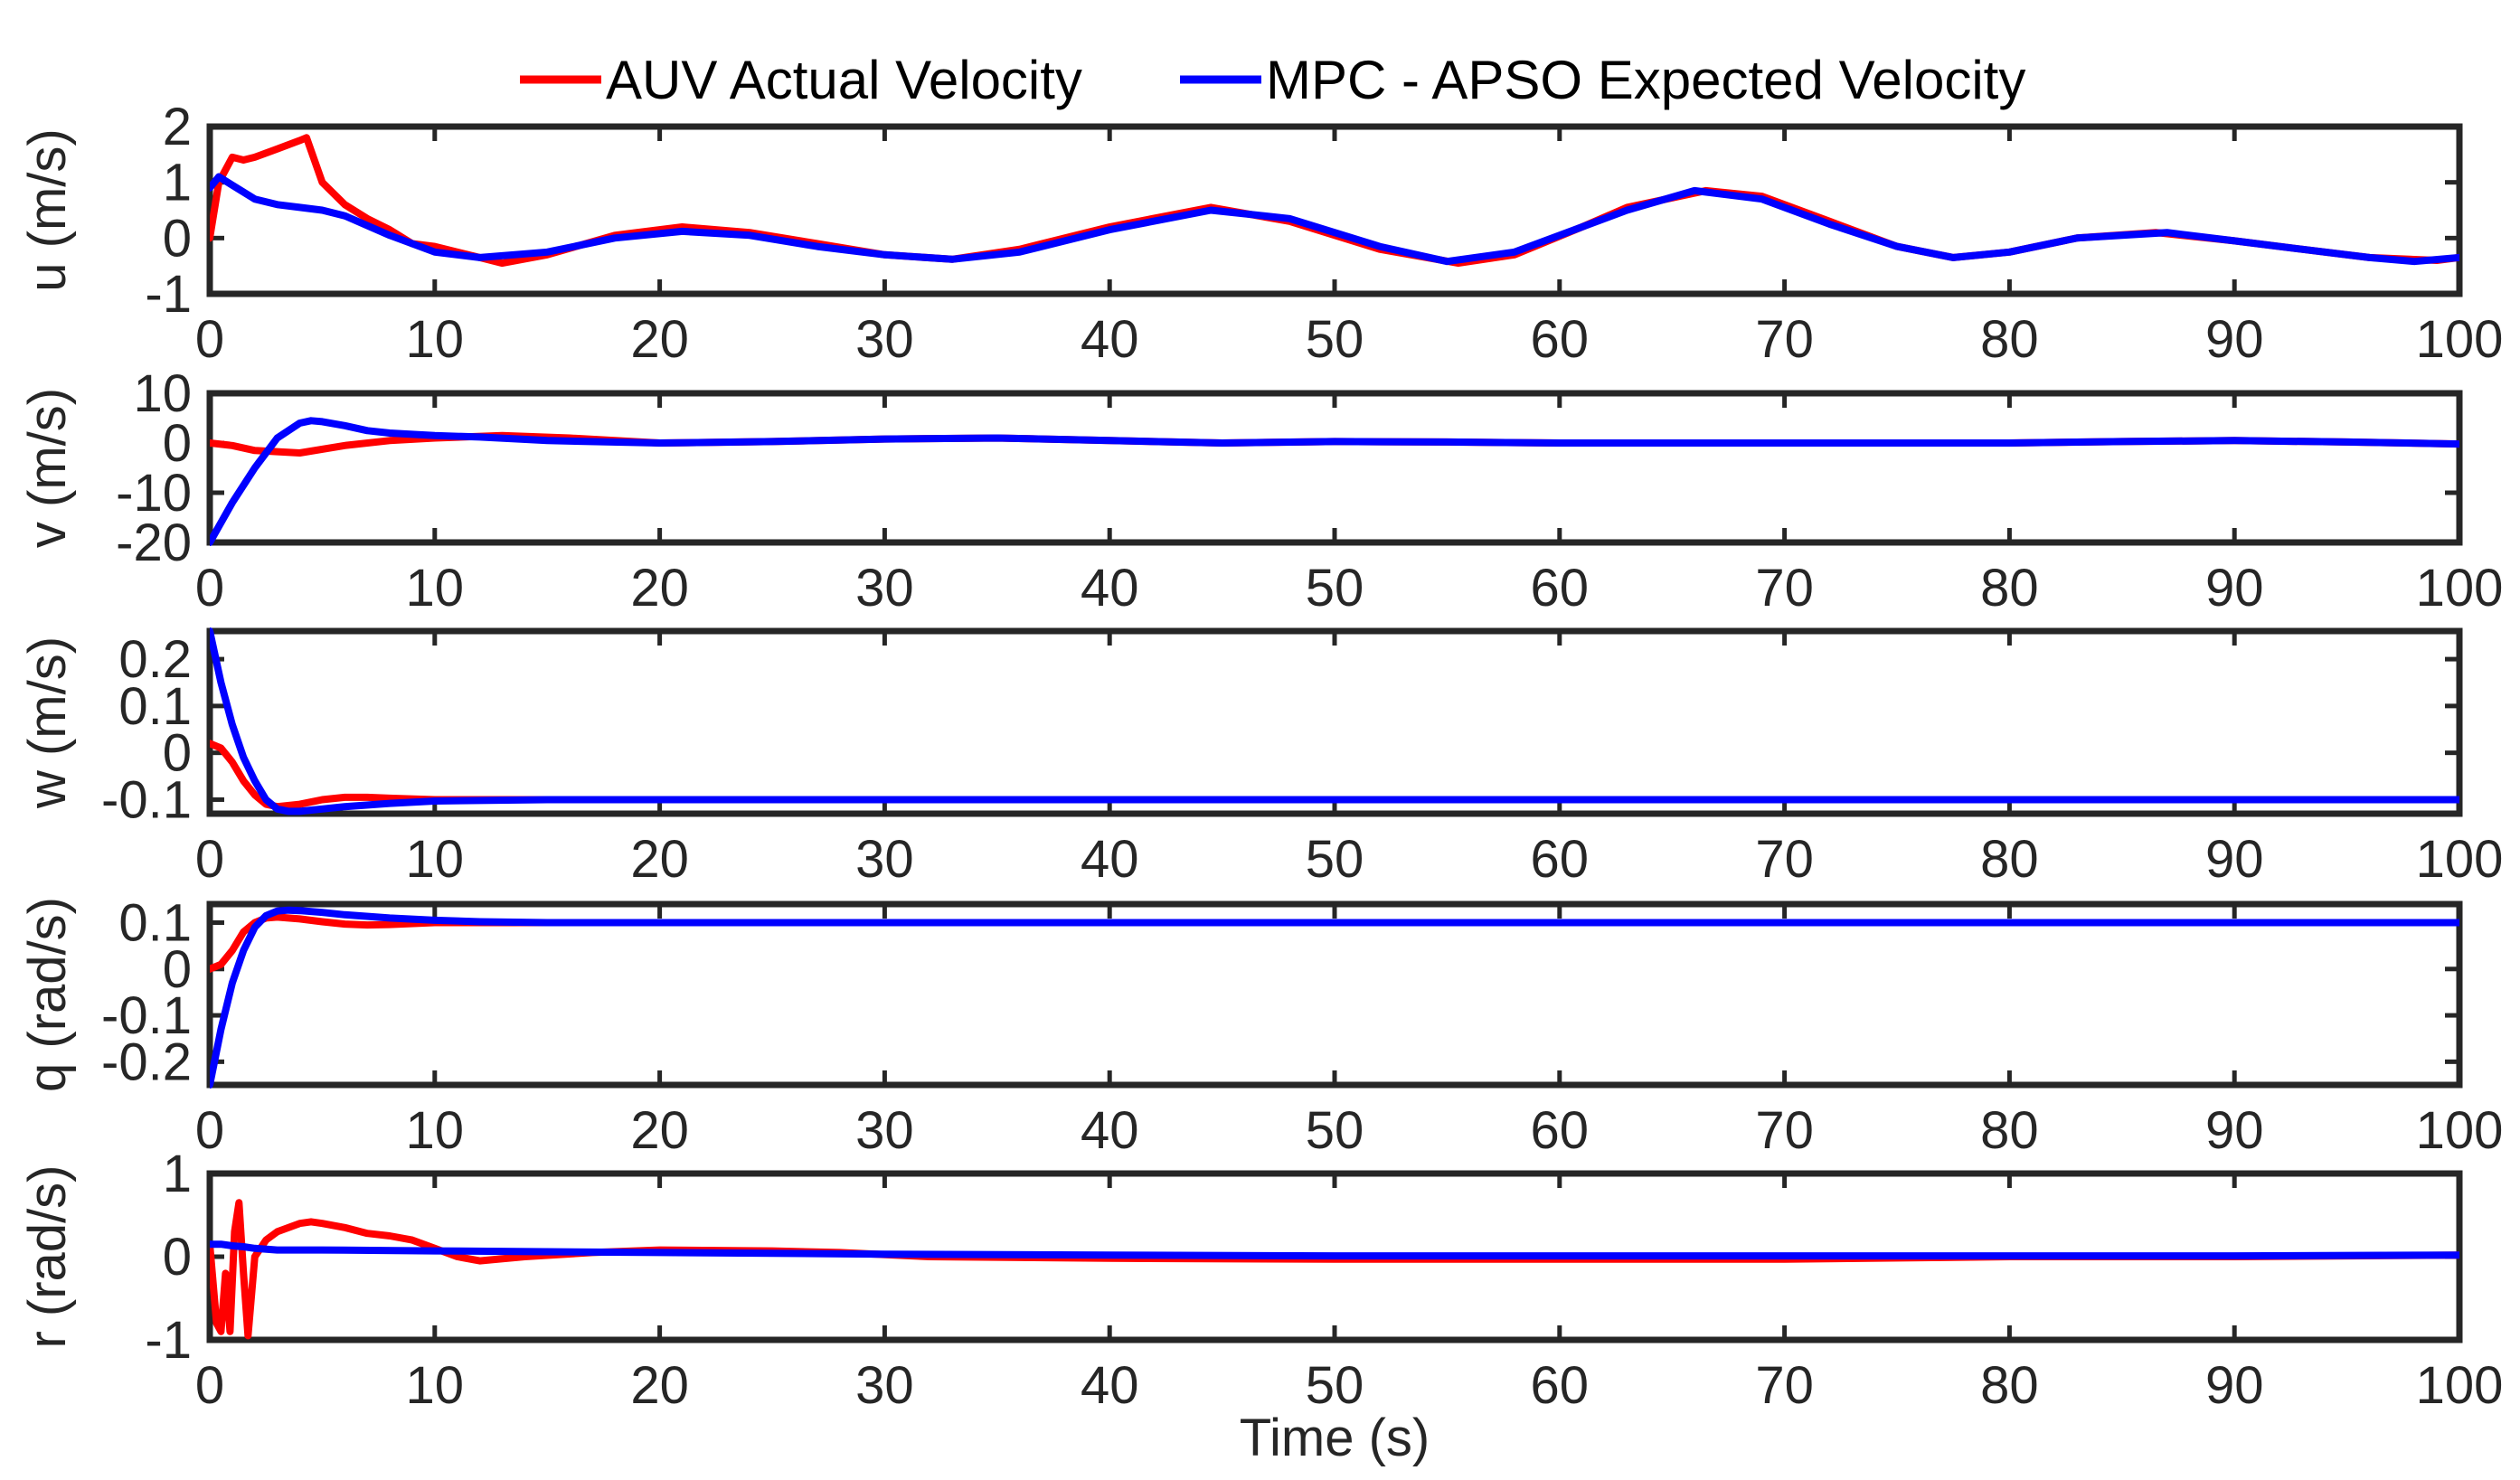  I want to click on x-tick-label-r: 10, so click(436, 1385).